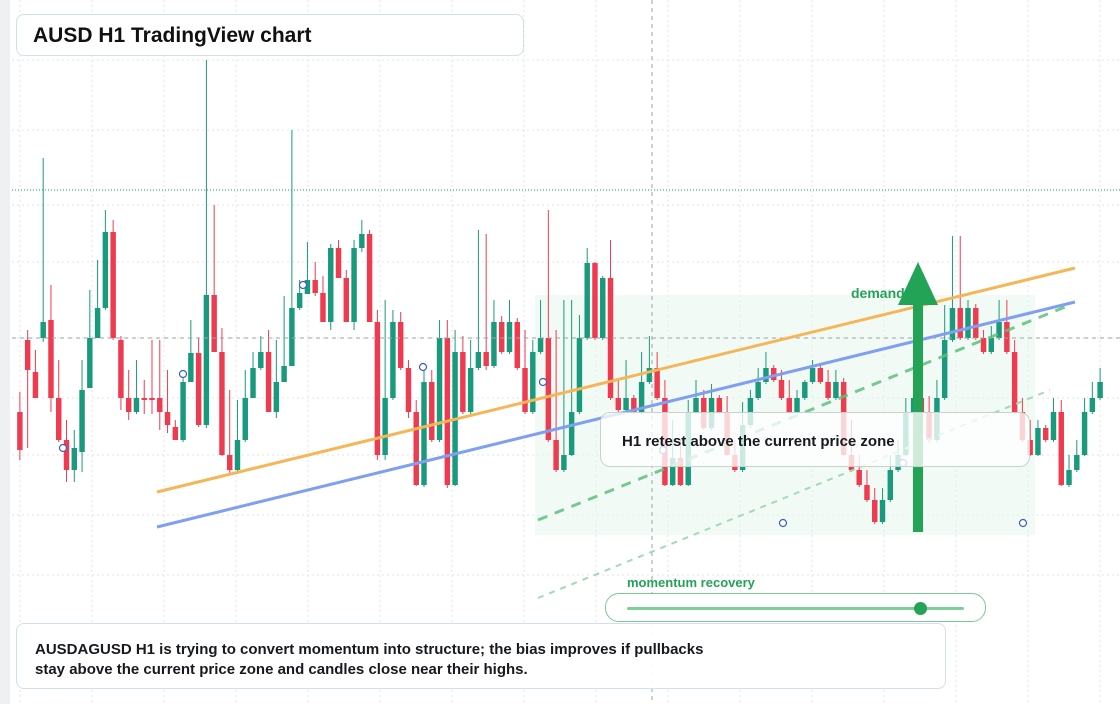 This screenshot has width=1120, height=704. I want to click on retest-callout: H1 retest above the current price zone, so click(815, 439).